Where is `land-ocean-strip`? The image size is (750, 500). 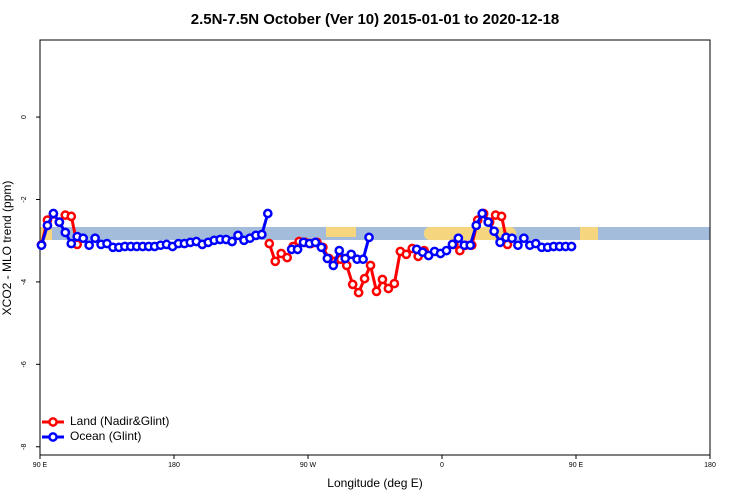 land-ocean-strip is located at coordinates (375, 233).